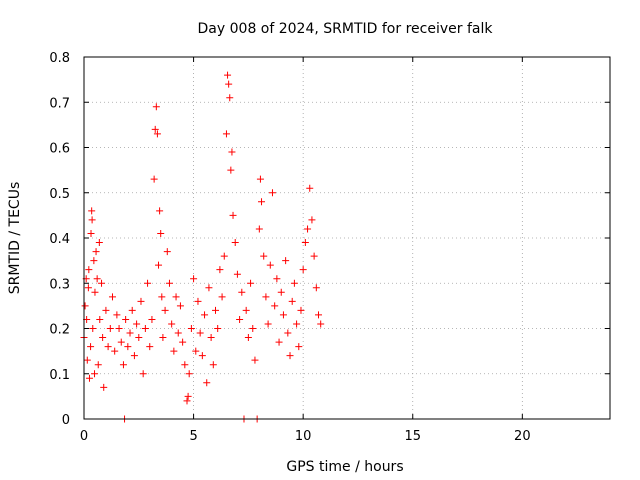 The image size is (640, 480). Describe the element at coordinates (59, 103) in the screenshot. I see `y-tick-label: 0.7` at that location.